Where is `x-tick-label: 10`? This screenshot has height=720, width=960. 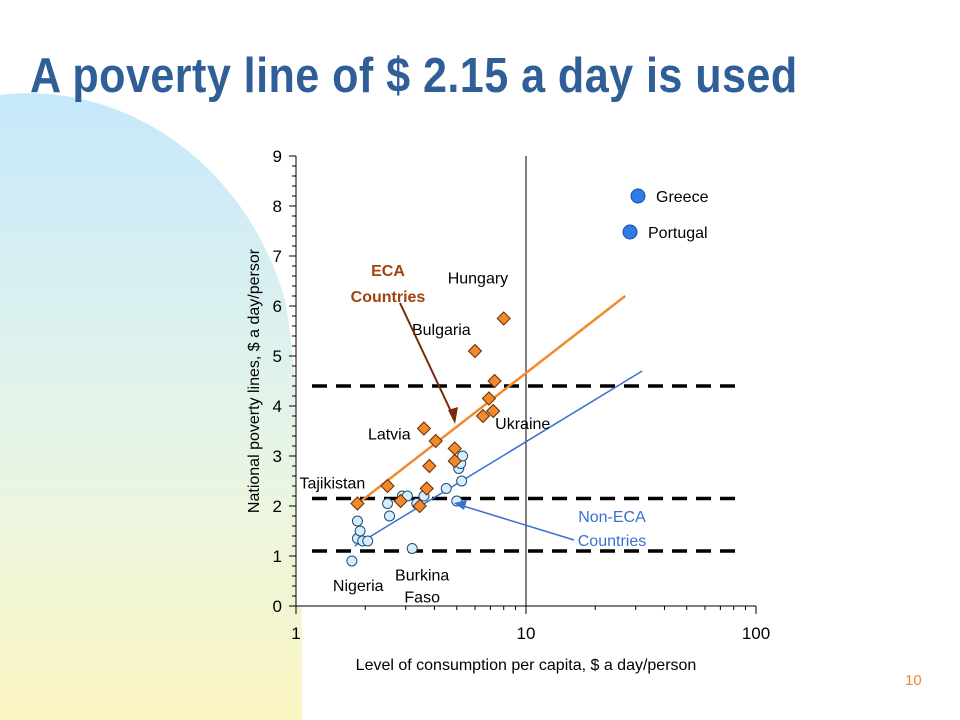
x-tick-label: 10 is located at coordinates (526, 633).